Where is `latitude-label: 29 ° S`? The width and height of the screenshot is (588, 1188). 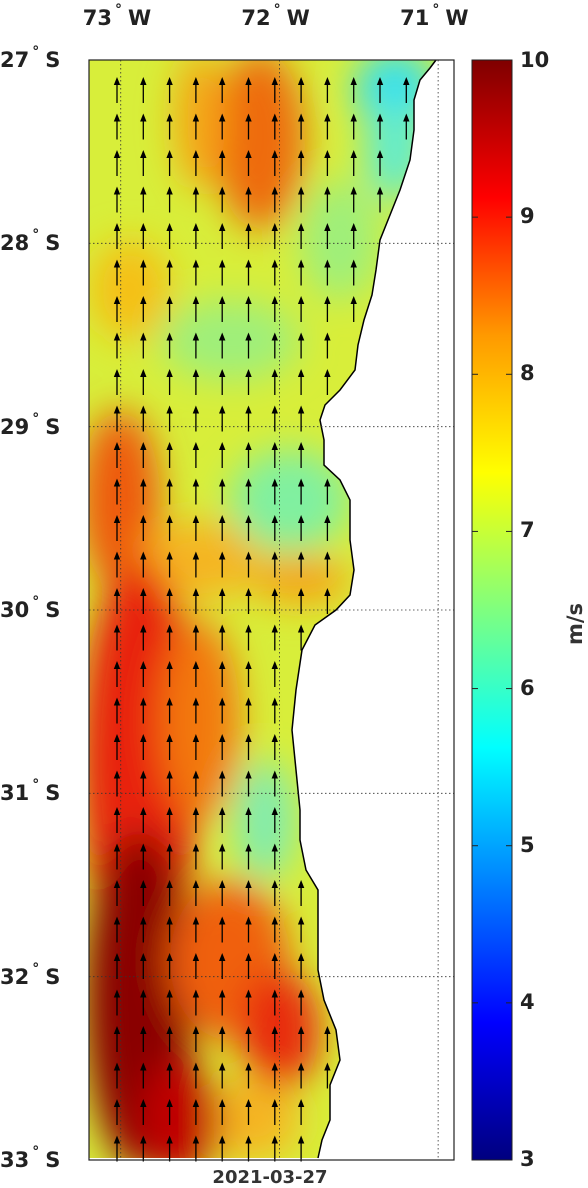 latitude-label: 29 ° S is located at coordinates (30, 424).